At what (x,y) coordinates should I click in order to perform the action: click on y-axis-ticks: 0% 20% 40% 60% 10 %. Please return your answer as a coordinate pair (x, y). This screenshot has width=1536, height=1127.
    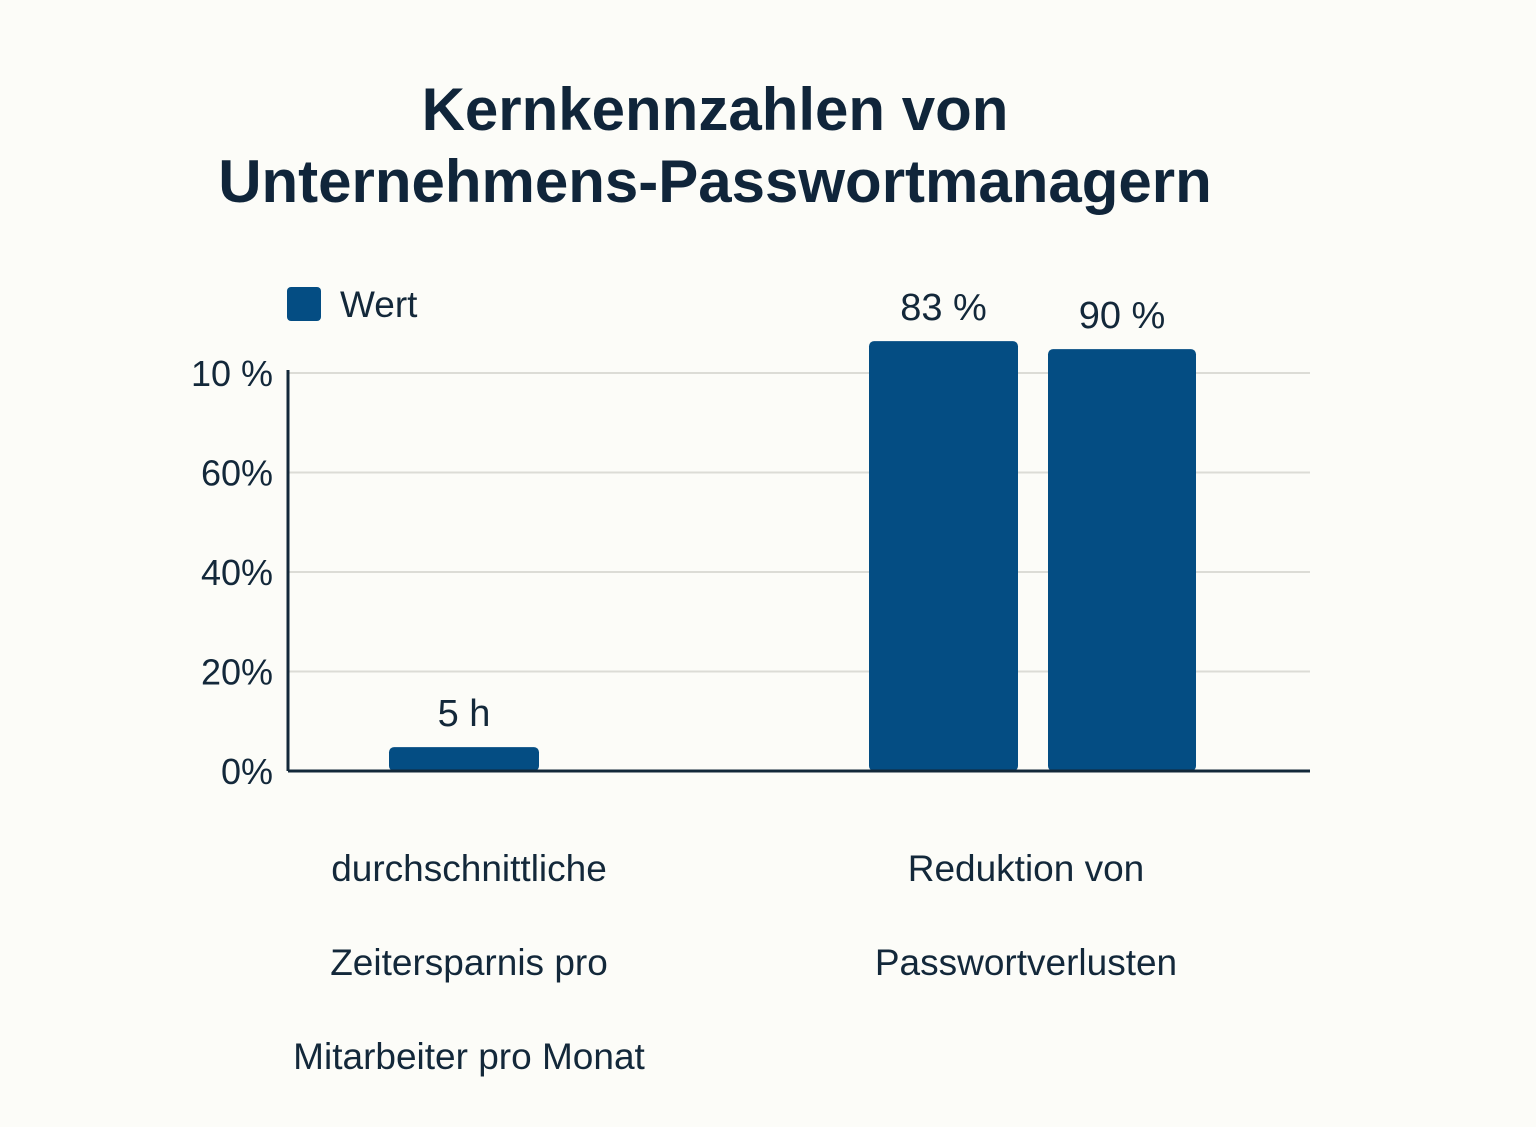
    Looking at the image, I should click on (232, 572).